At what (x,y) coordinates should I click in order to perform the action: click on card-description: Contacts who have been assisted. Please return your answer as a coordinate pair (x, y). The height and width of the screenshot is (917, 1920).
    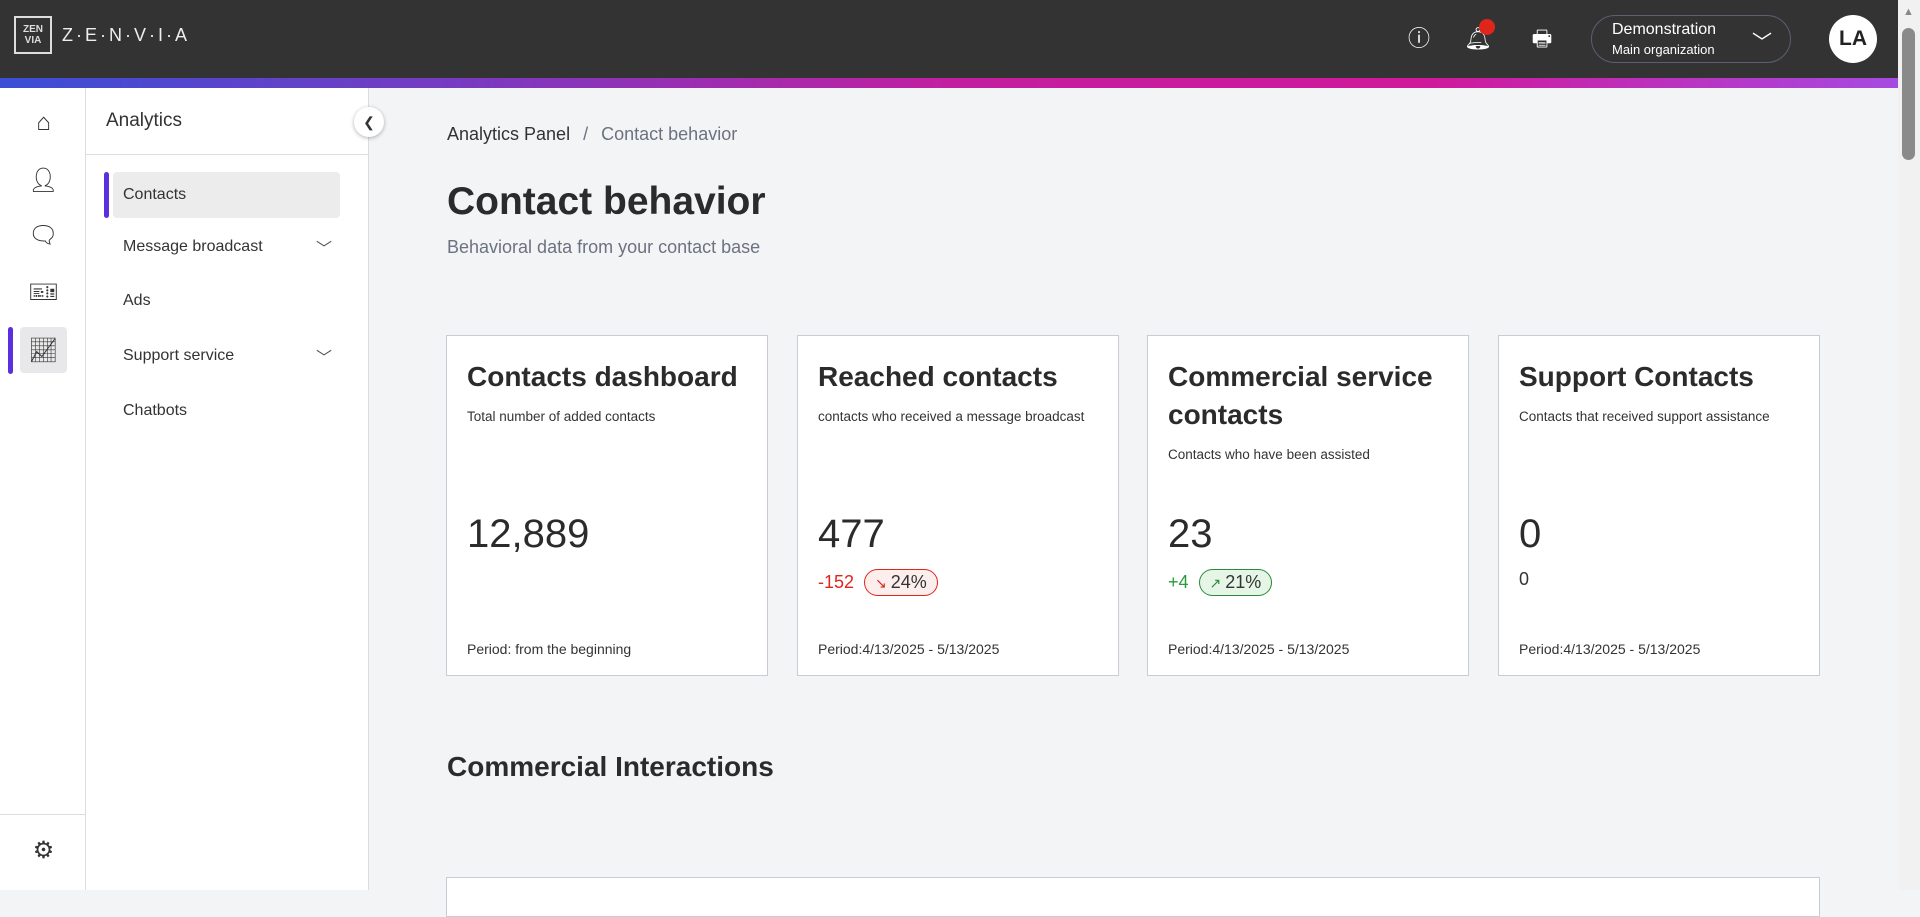
    Looking at the image, I should click on (1269, 454).